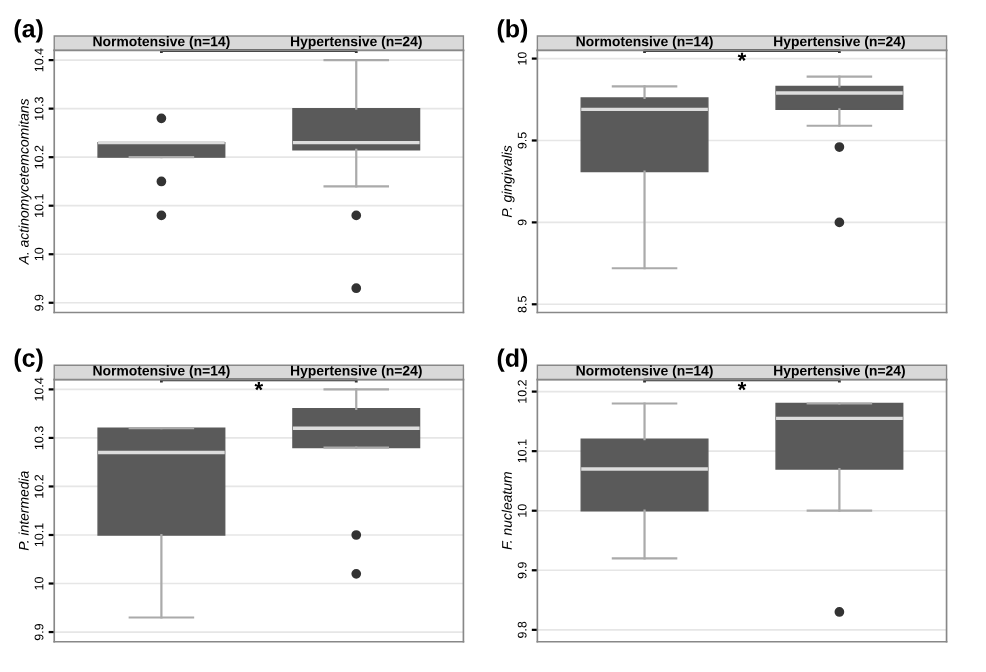 Image resolution: width=986 pixels, height=672 pixels. I want to click on chart-title: (b), so click(512, 31).